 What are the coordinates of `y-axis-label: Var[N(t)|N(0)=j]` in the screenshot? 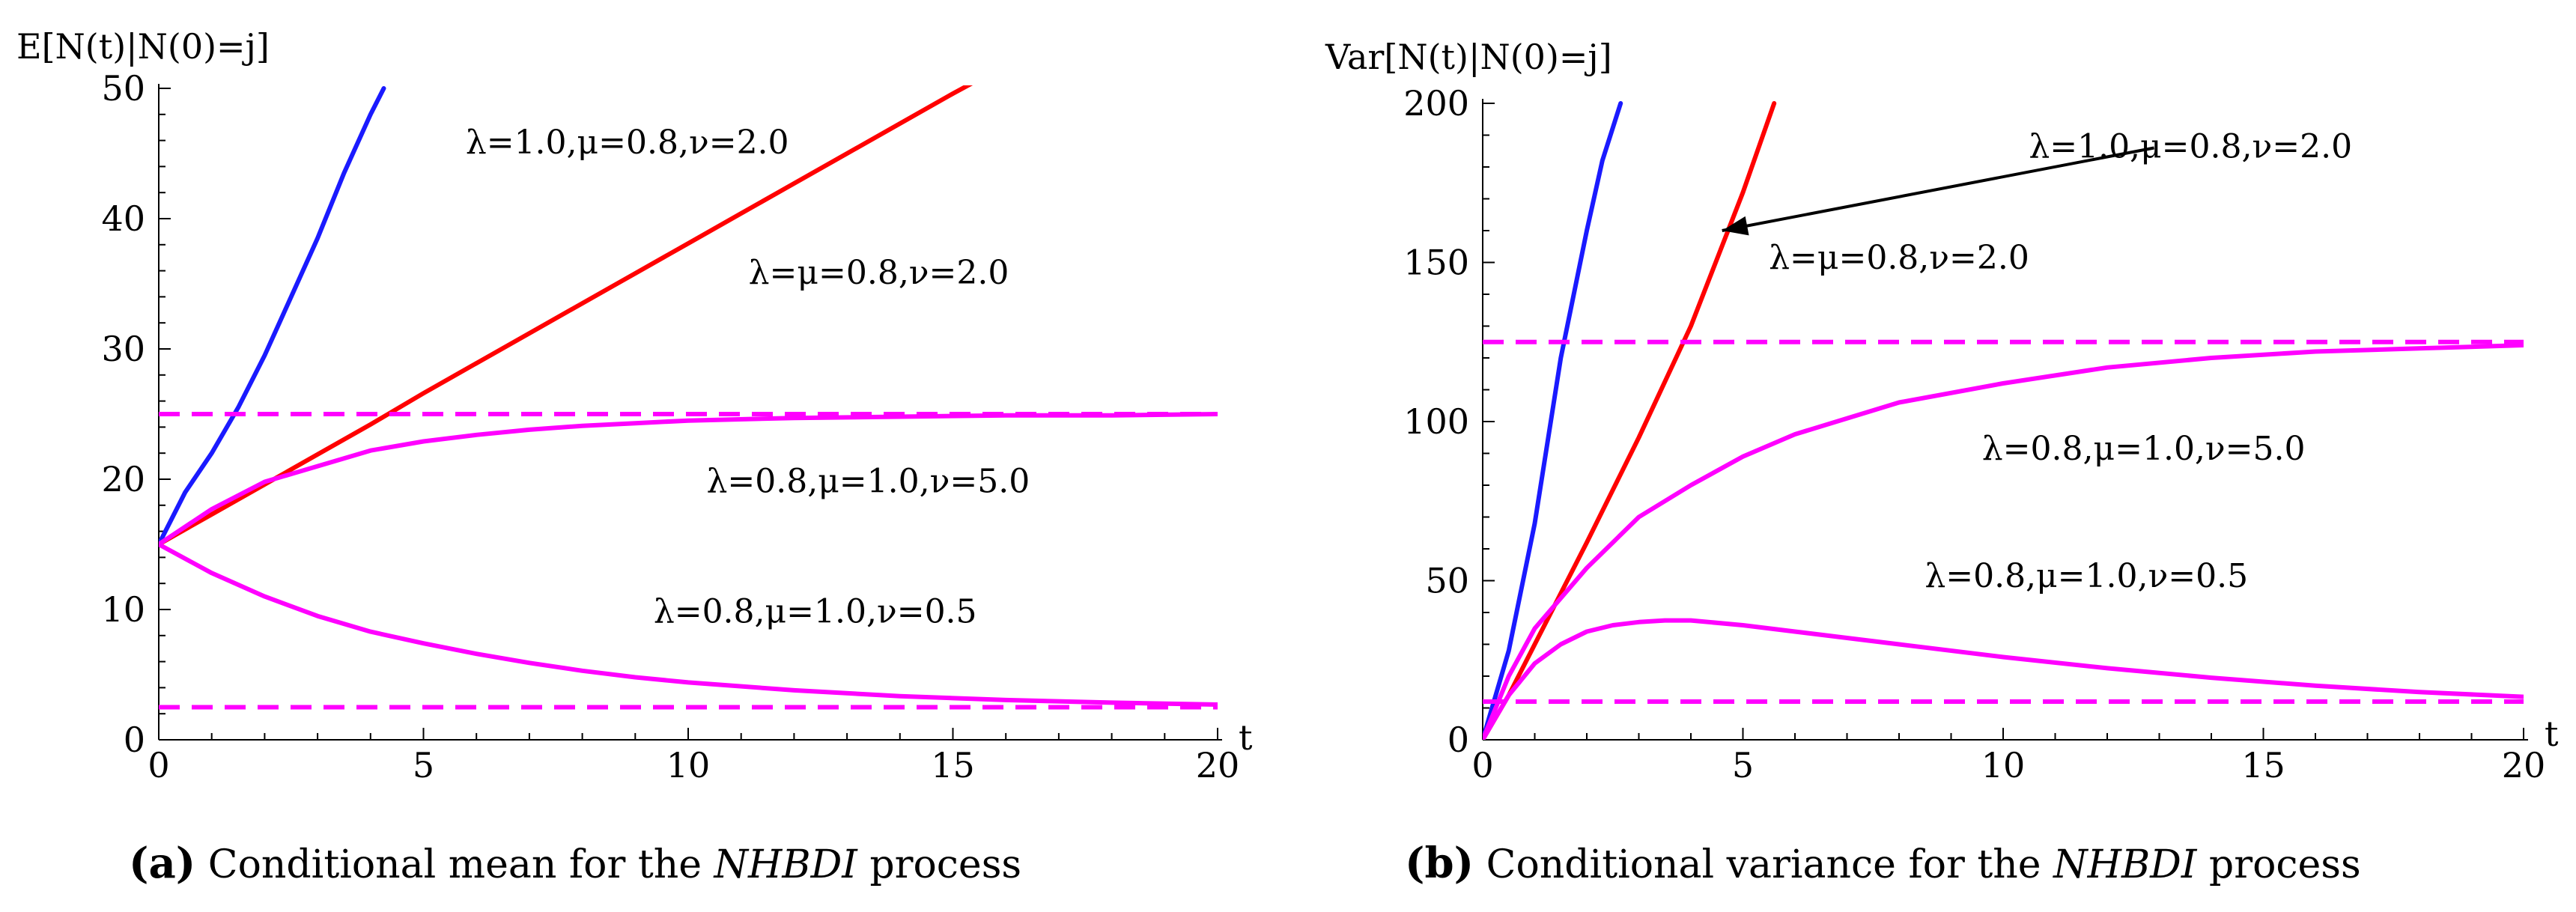 It's located at (1468, 57).